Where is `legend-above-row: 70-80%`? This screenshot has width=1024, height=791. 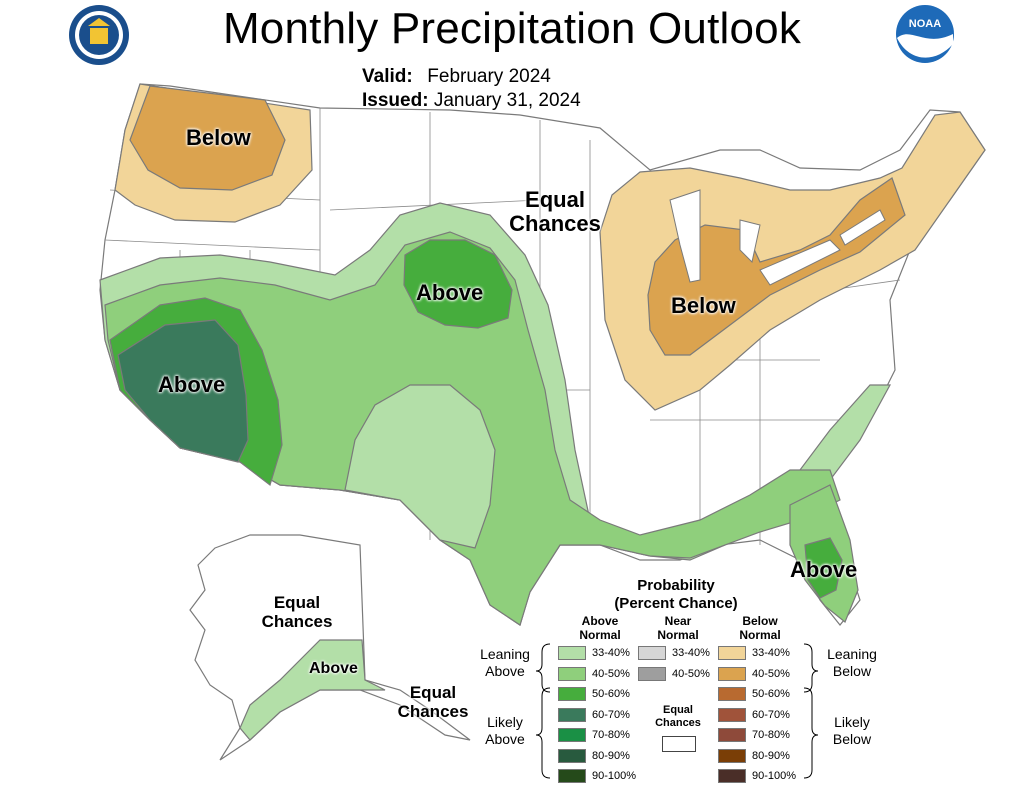
legend-above-row: 70-80% is located at coordinates (594, 735).